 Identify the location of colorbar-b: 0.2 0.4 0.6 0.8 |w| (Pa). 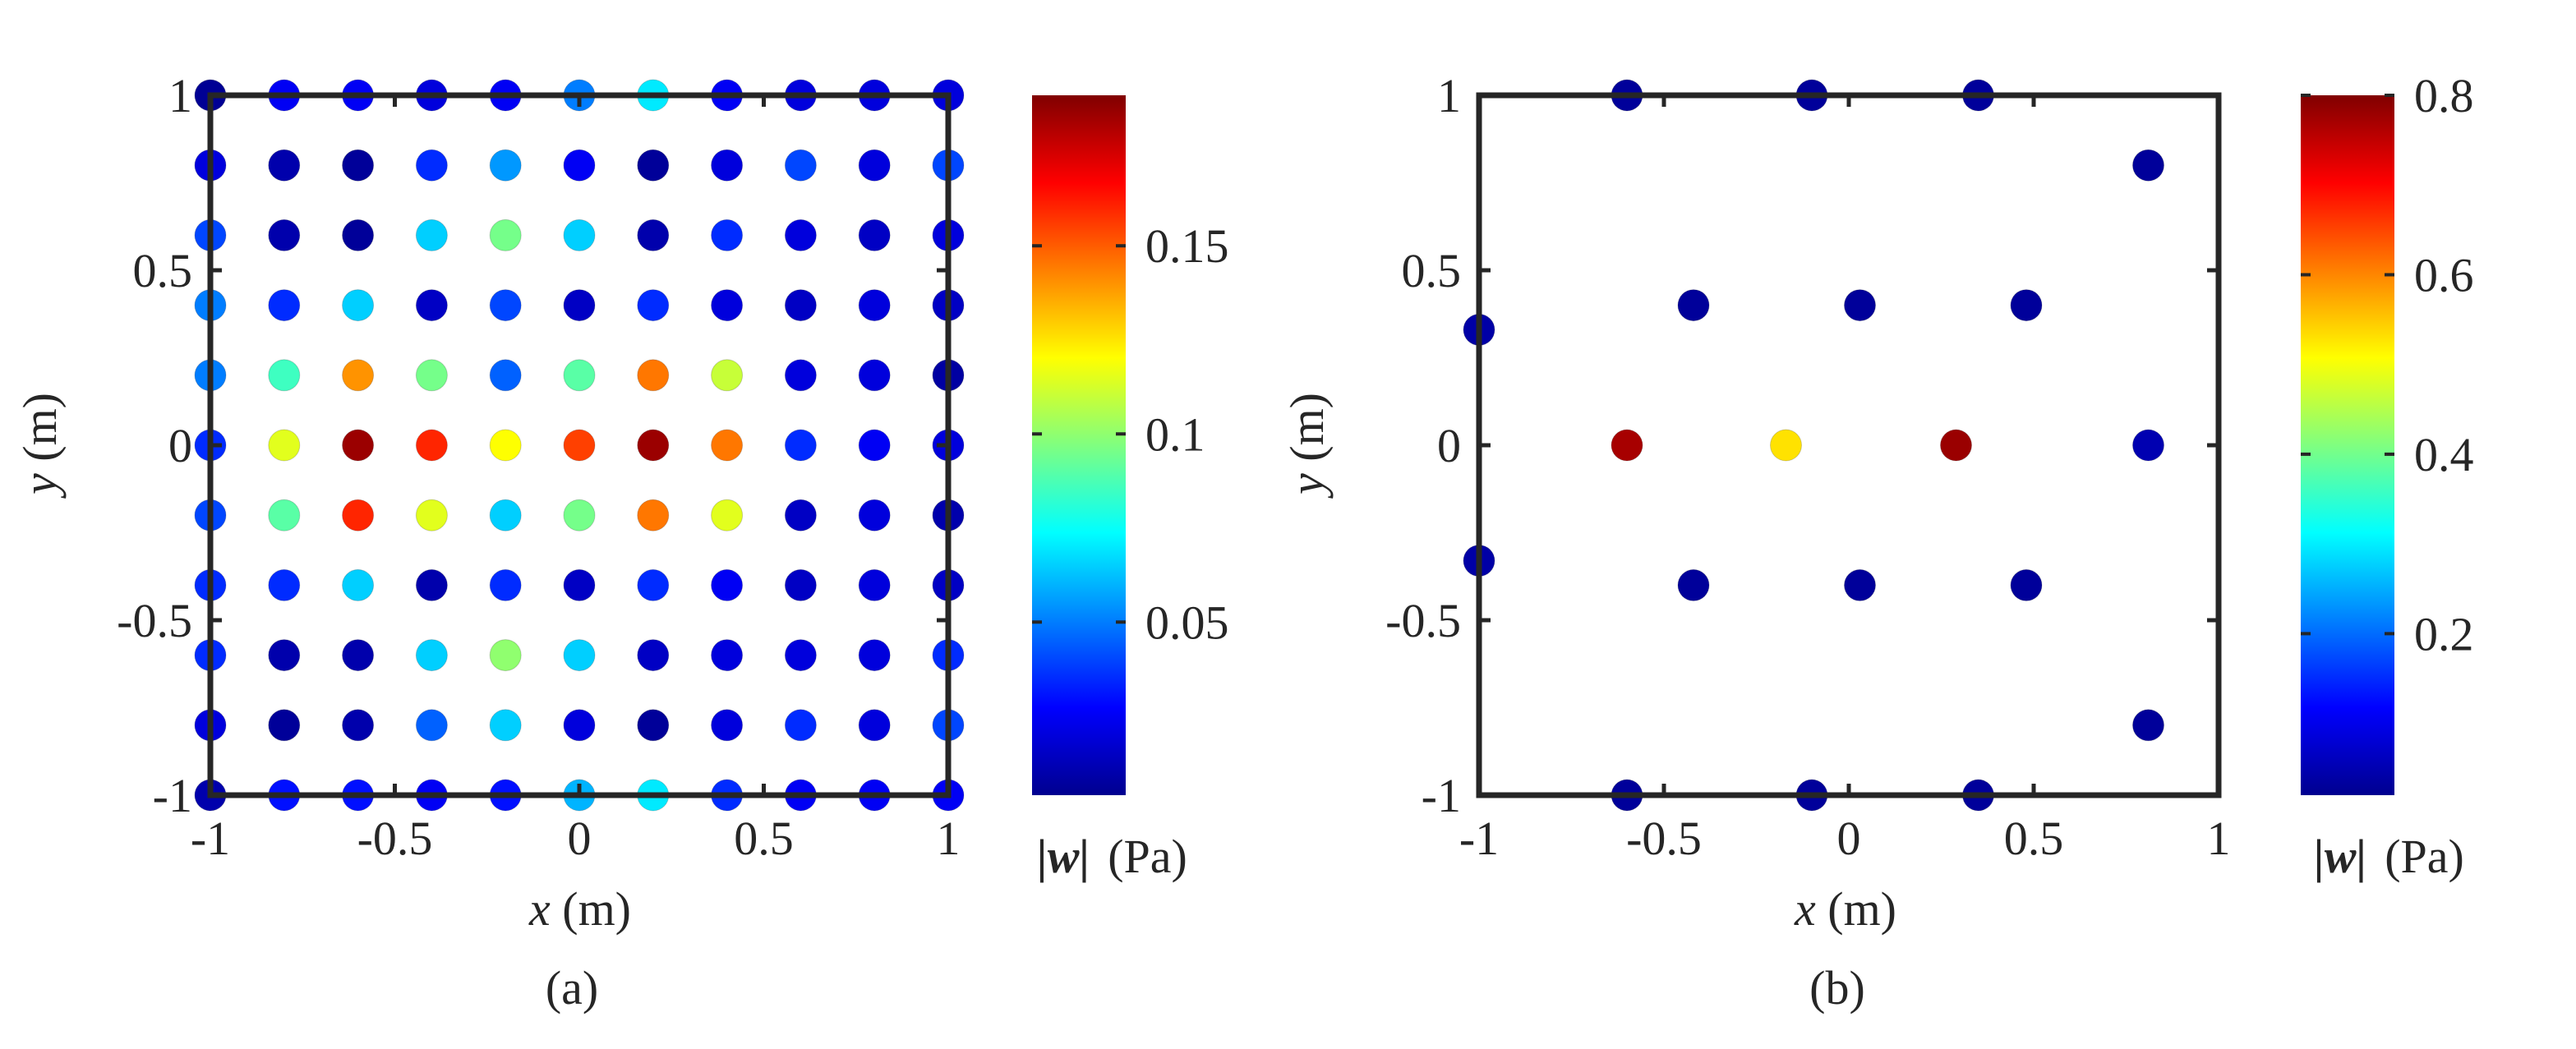
(2387, 476).